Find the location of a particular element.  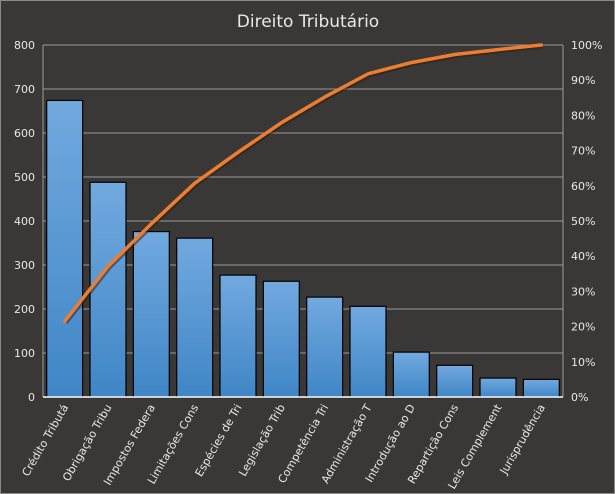

y2-tick-label: 10% is located at coordinates (583, 362).